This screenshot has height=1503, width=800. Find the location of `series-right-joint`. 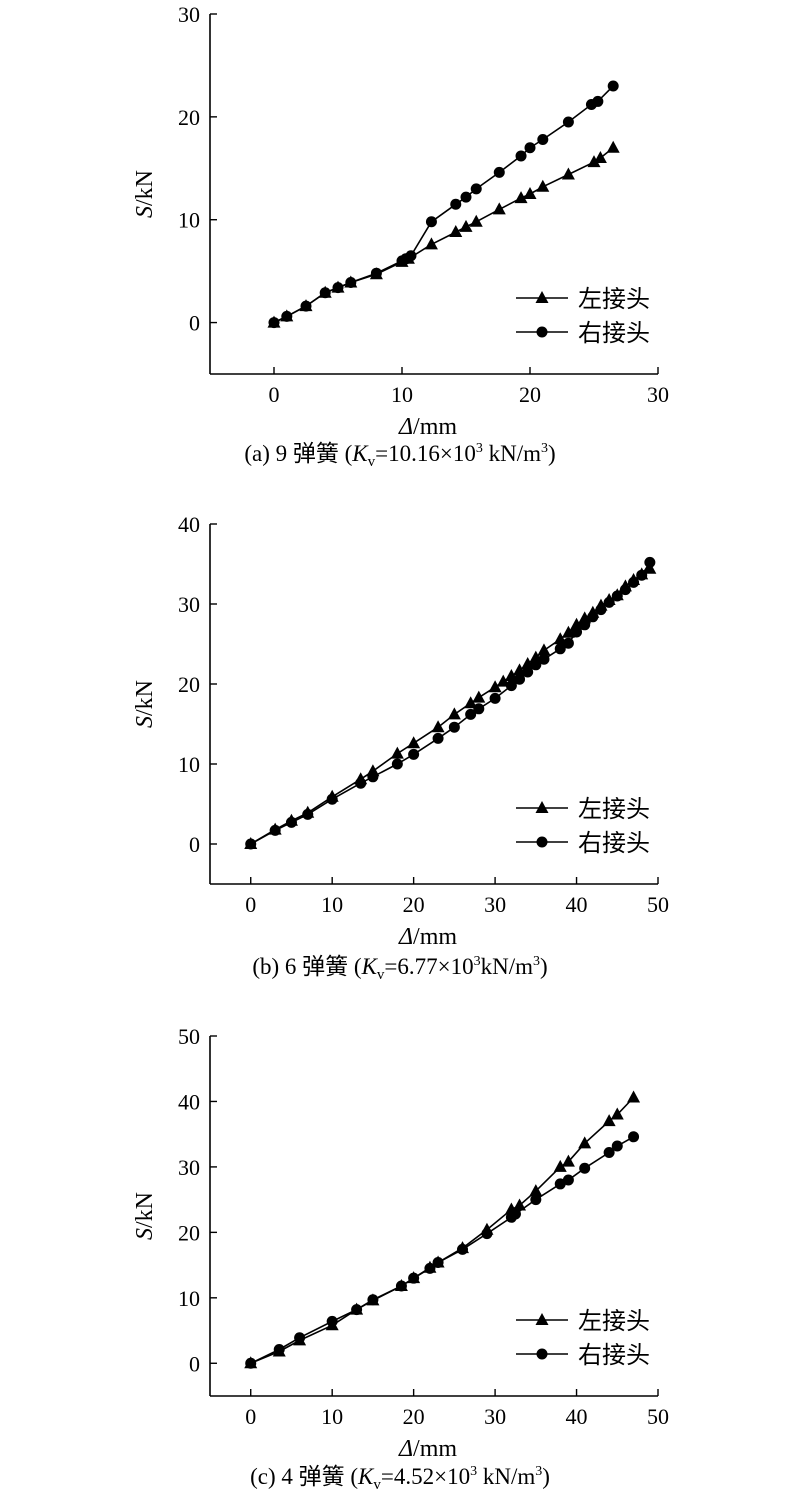

series-right-joint is located at coordinates (450, 703).